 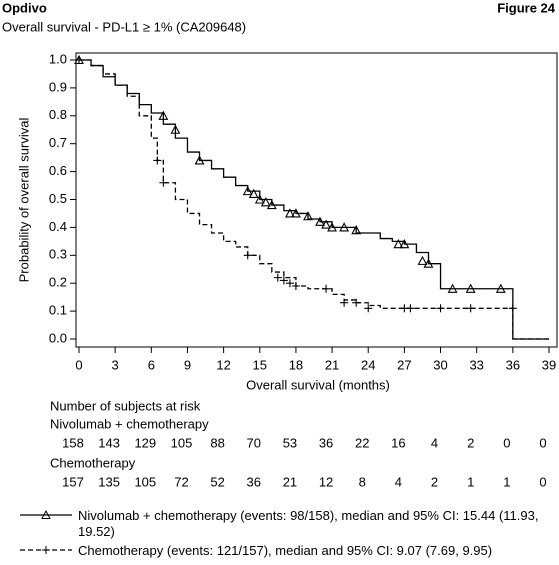 I want to click on risk-count: 72, so click(x=181, y=481).